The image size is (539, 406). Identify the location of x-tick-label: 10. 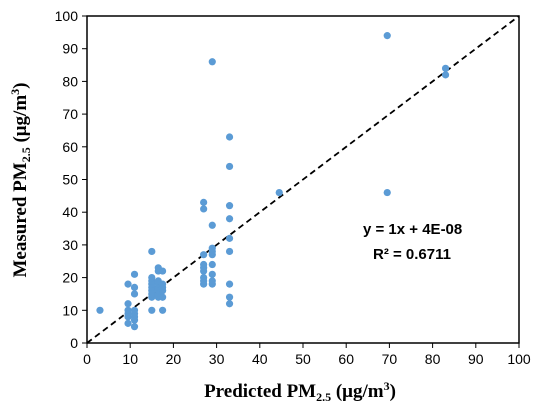
(130, 359).